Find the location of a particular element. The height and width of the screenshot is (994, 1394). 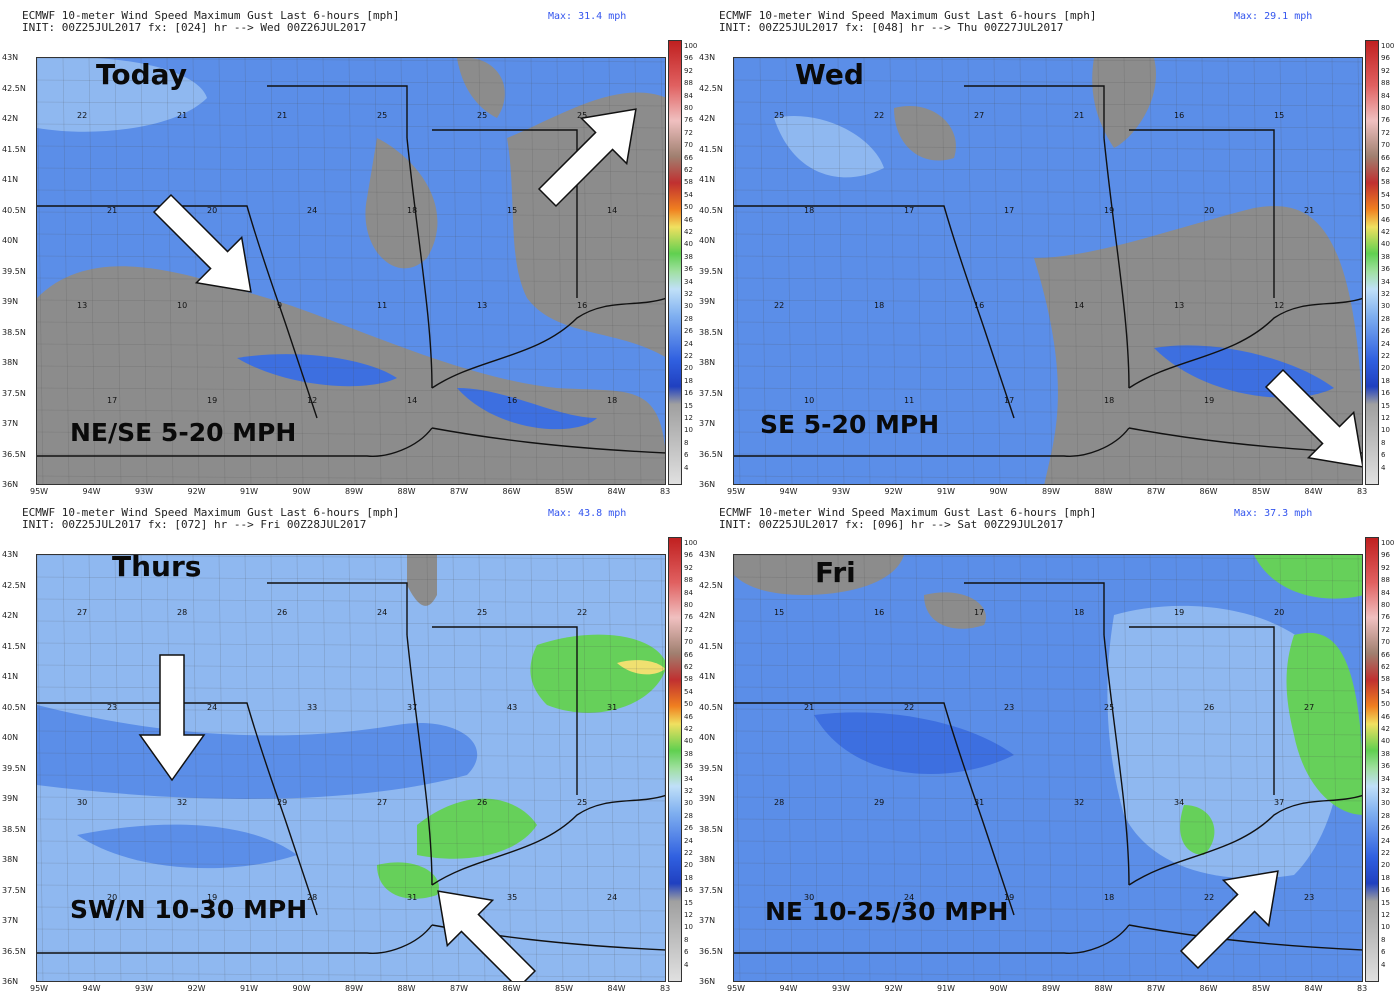

colorbar is located at coordinates (1372, 759).